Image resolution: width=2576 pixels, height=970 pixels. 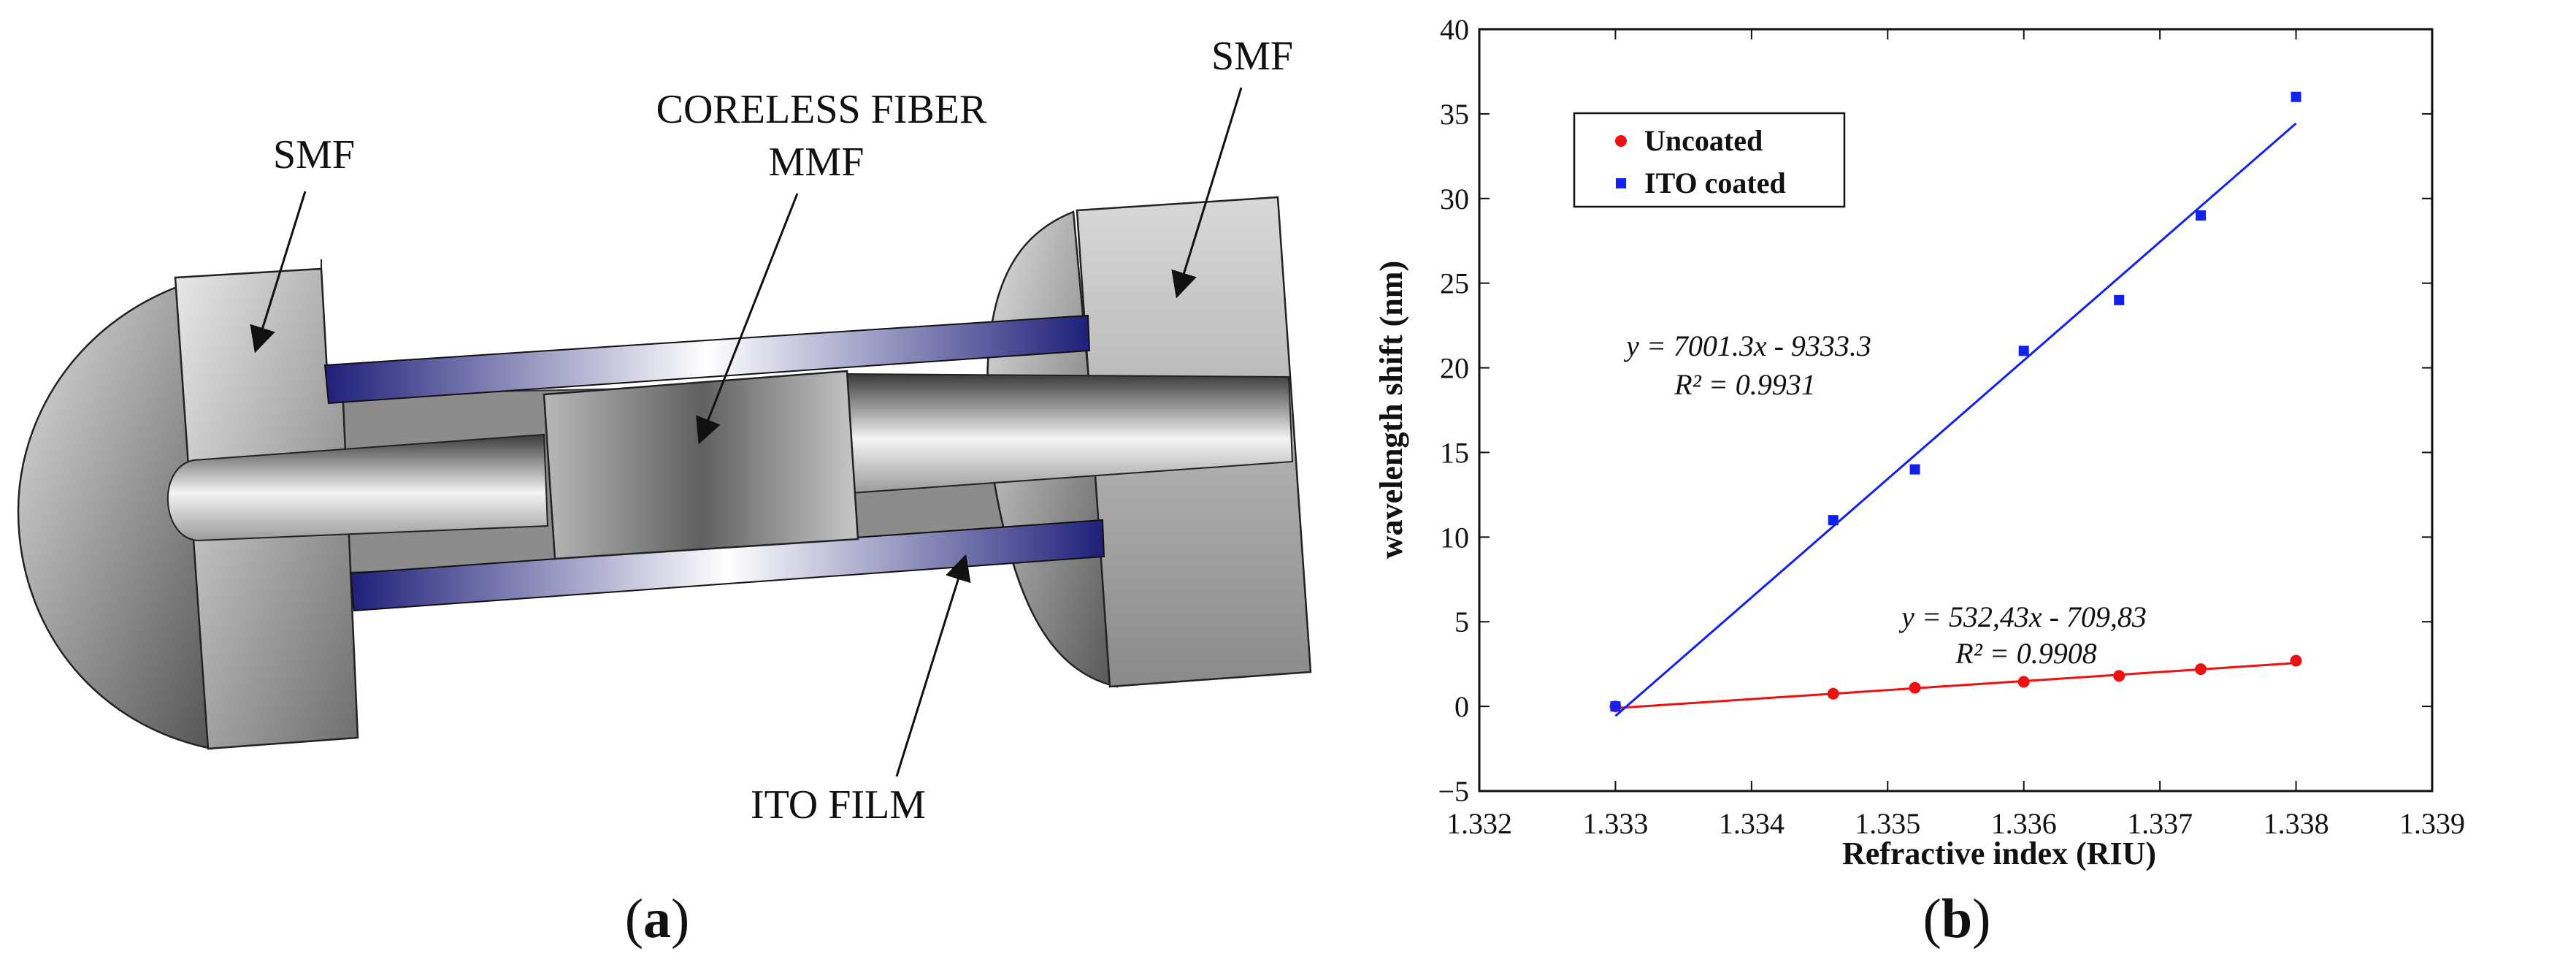 I want to click on y-tick-label: −5, so click(x=1453, y=791).